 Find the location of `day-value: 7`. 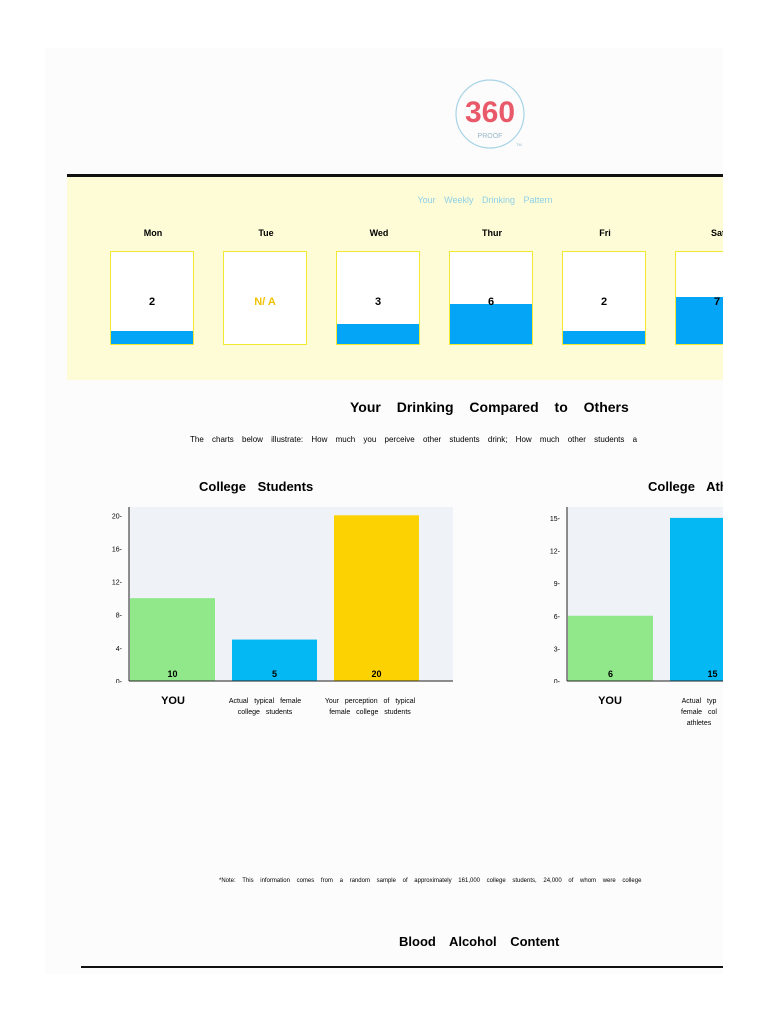

day-value: 7 is located at coordinates (717, 302).